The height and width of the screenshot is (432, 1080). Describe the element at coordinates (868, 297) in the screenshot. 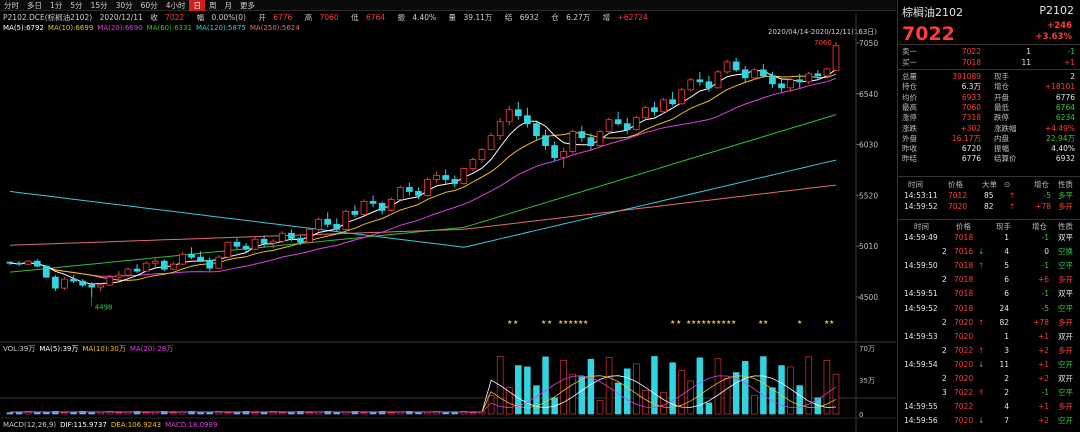

I see `y-tick-5: 4500` at that location.